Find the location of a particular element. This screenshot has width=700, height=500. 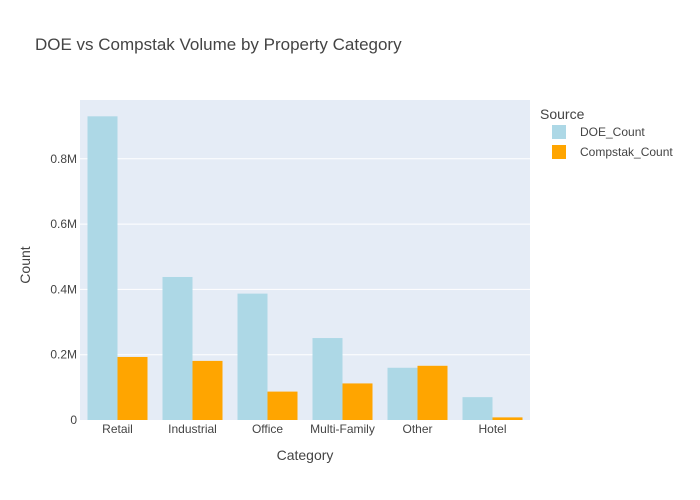

x-tick-label: Hotel is located at coordinates (492, 429).